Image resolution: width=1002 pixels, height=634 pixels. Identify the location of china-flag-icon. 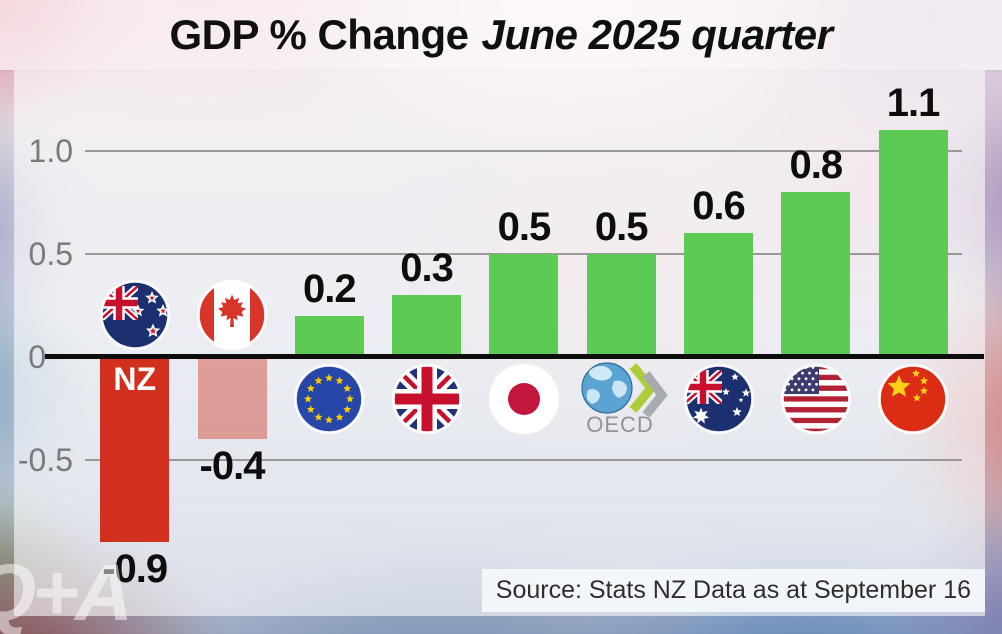
(913, 399).